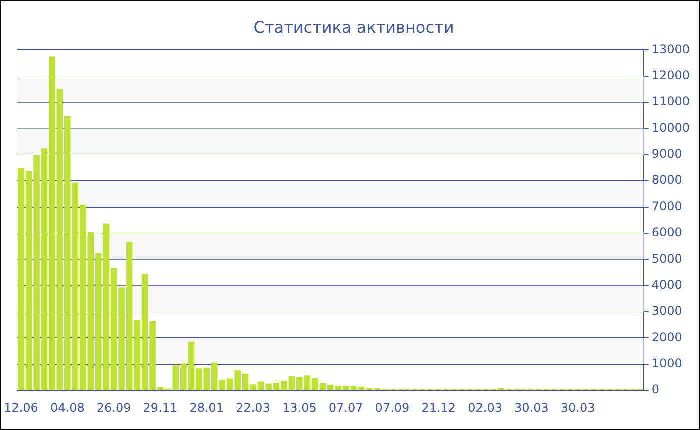 The width and height of the screenshot is (700, 430). What do you see at coordinates (667, 285) in the screenshot?
I see `y-tick-label: 4000` at bounding box center [667, 285].